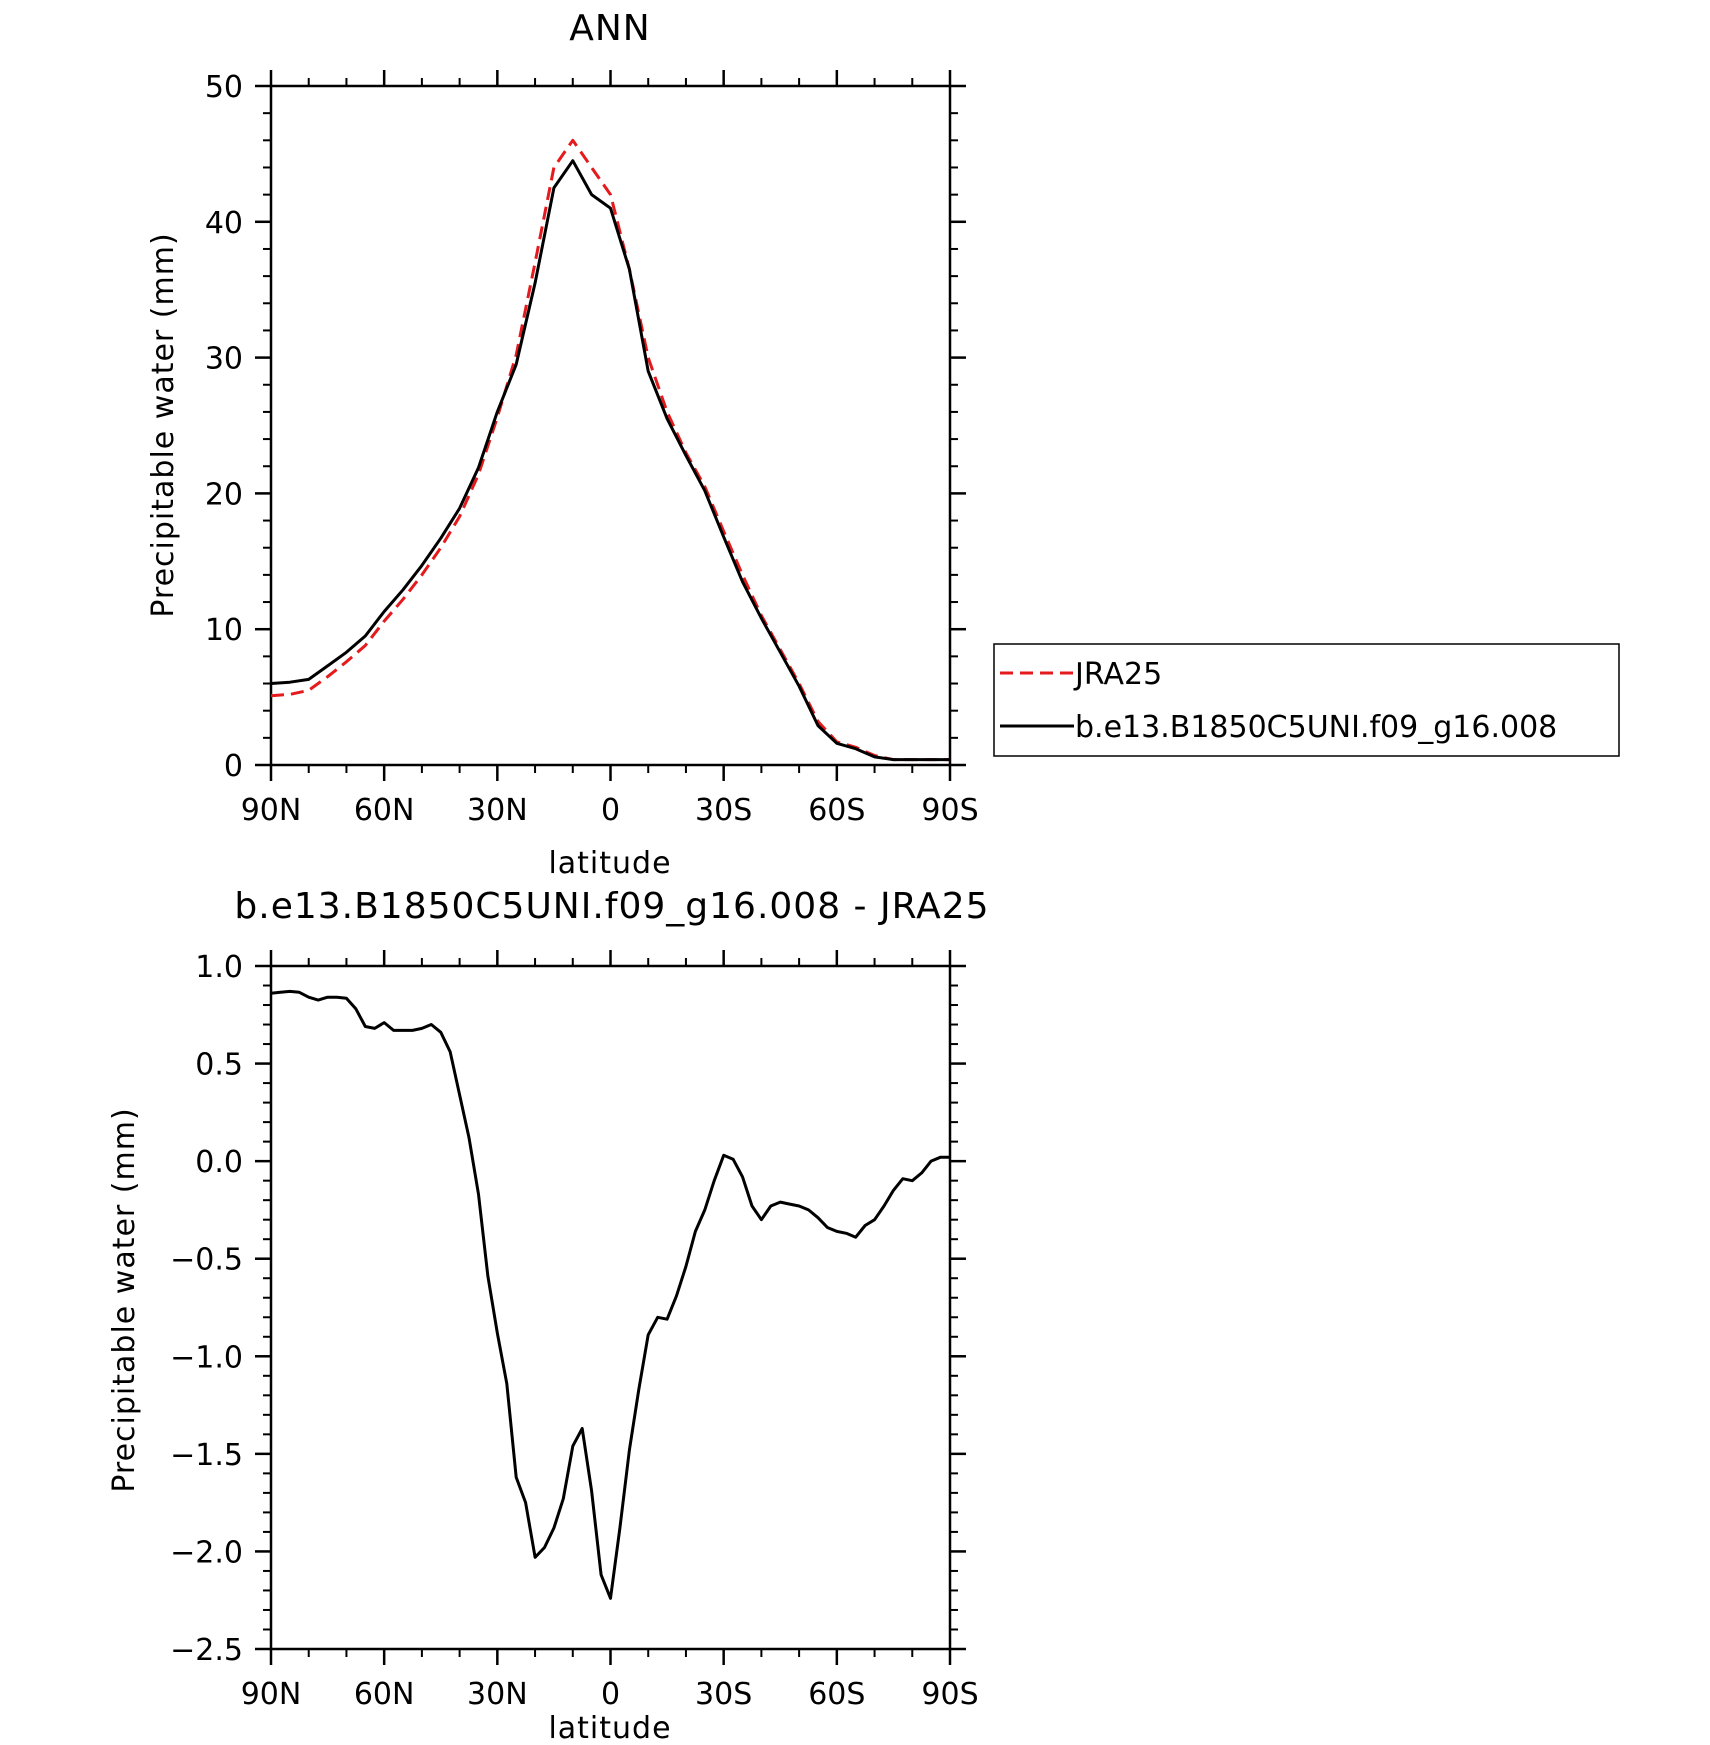 The image size is (1710, 1745). I want to click on legend-label-jra25: JRA25, so click(1117, 674).